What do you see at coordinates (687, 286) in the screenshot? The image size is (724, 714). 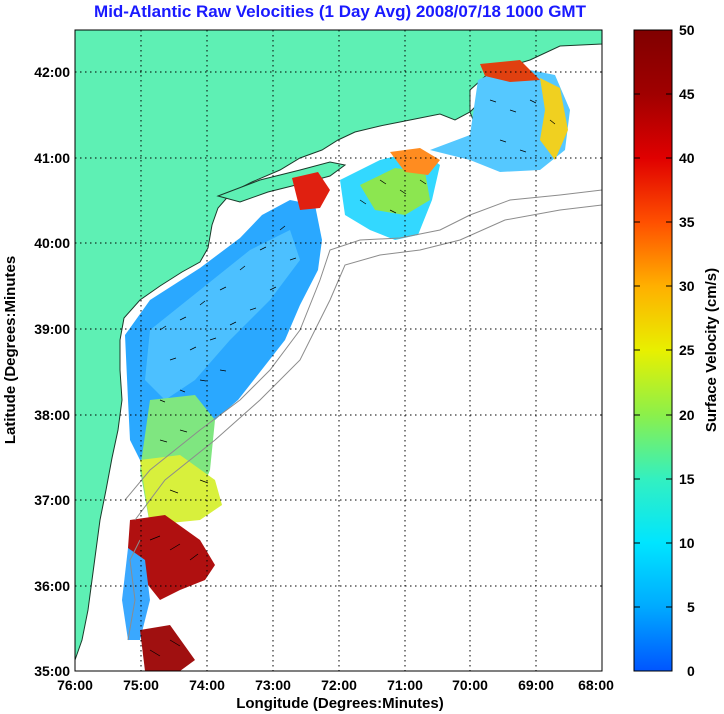 I see `colorbar-tick-label: 30` at bounding box center [687, 286].